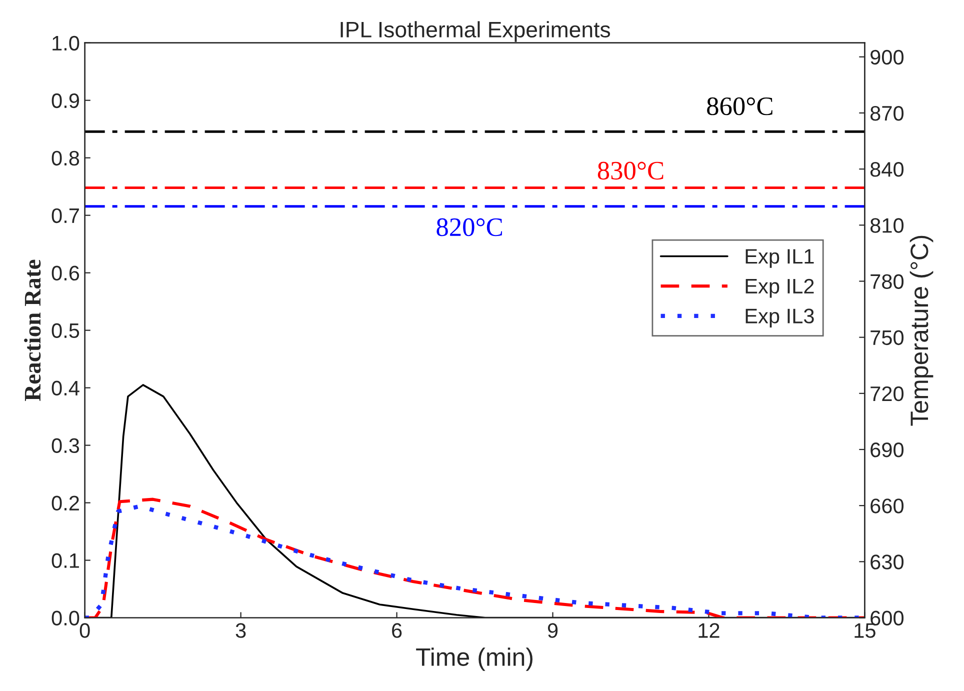  I want to click on y-axis-title: Reaction Rate, so click(32, 331).